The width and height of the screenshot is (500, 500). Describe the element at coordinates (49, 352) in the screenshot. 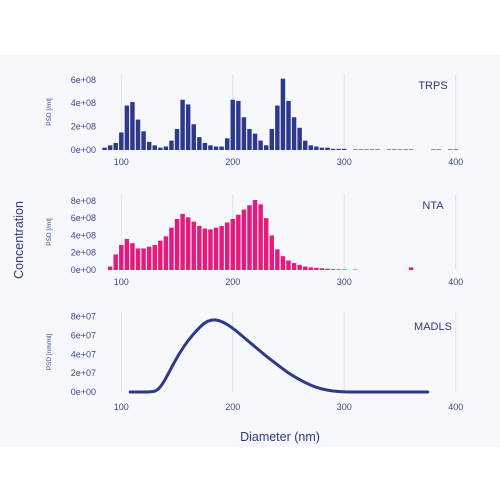

I see `panel-y-label: PSD [nm/ml]` at that location.